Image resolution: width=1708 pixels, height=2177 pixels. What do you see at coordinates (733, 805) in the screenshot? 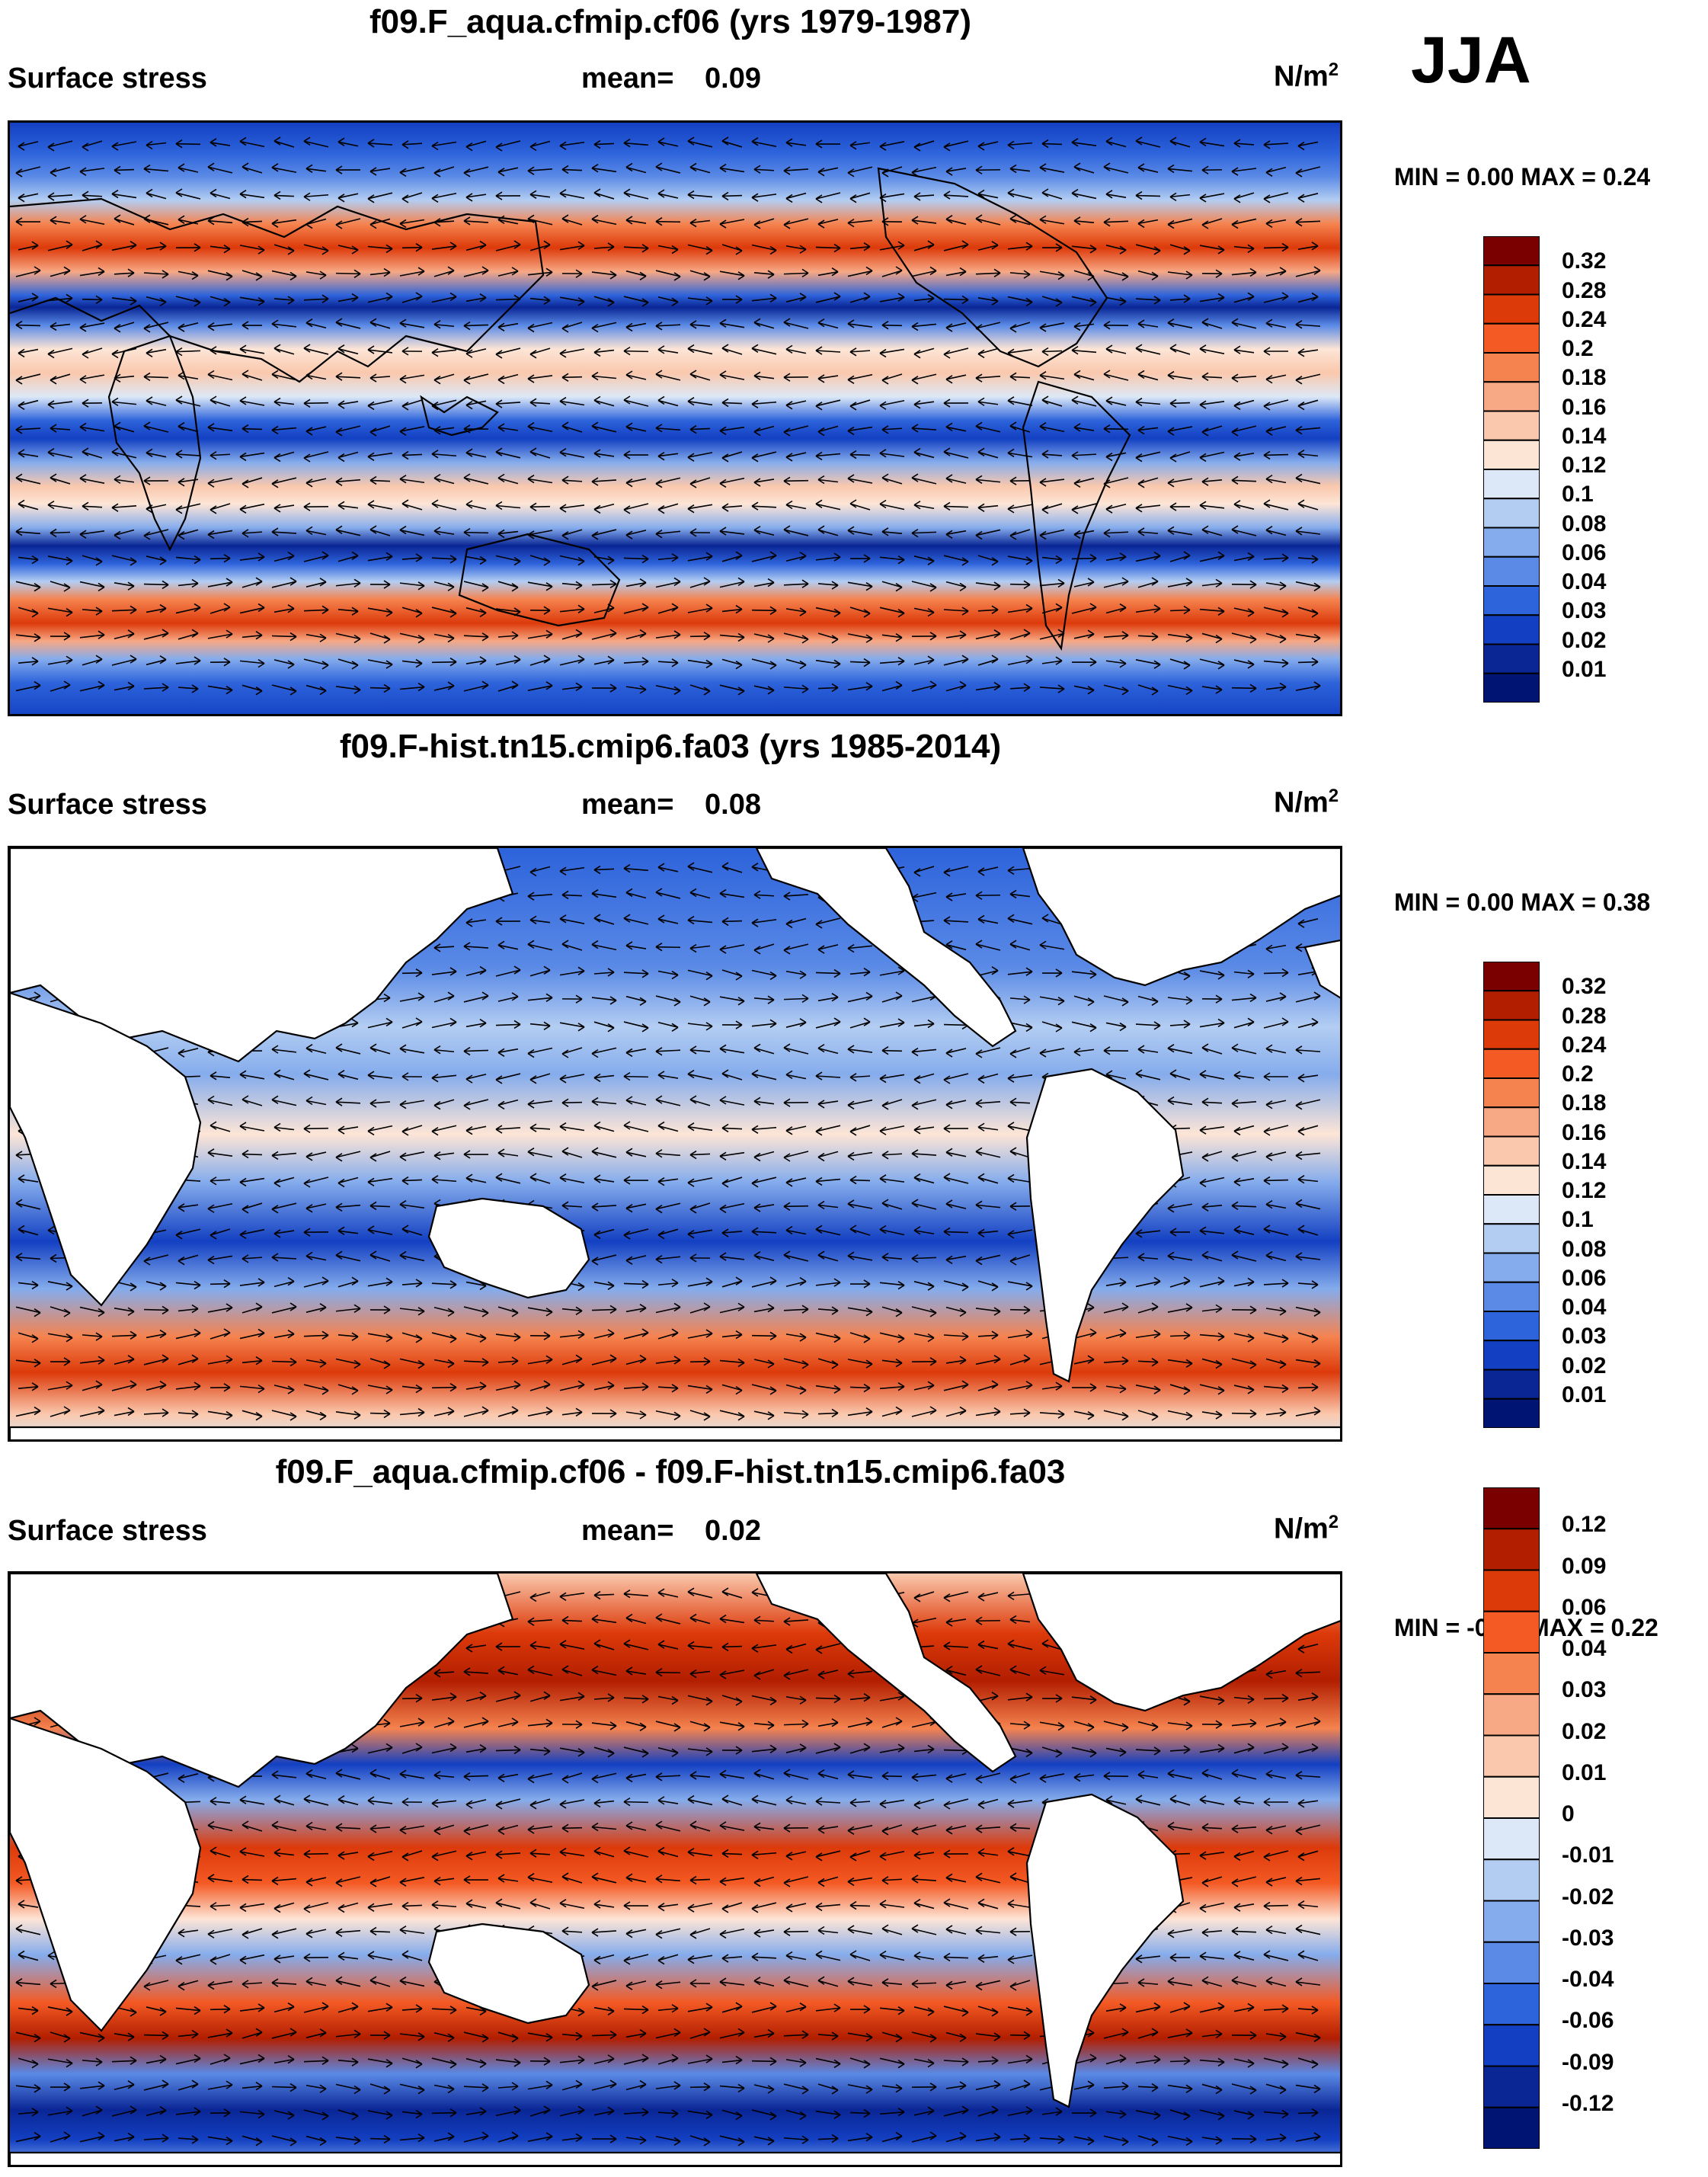
I see `panel-2-mean-value: 0.08` at bounding box center [733, 805].